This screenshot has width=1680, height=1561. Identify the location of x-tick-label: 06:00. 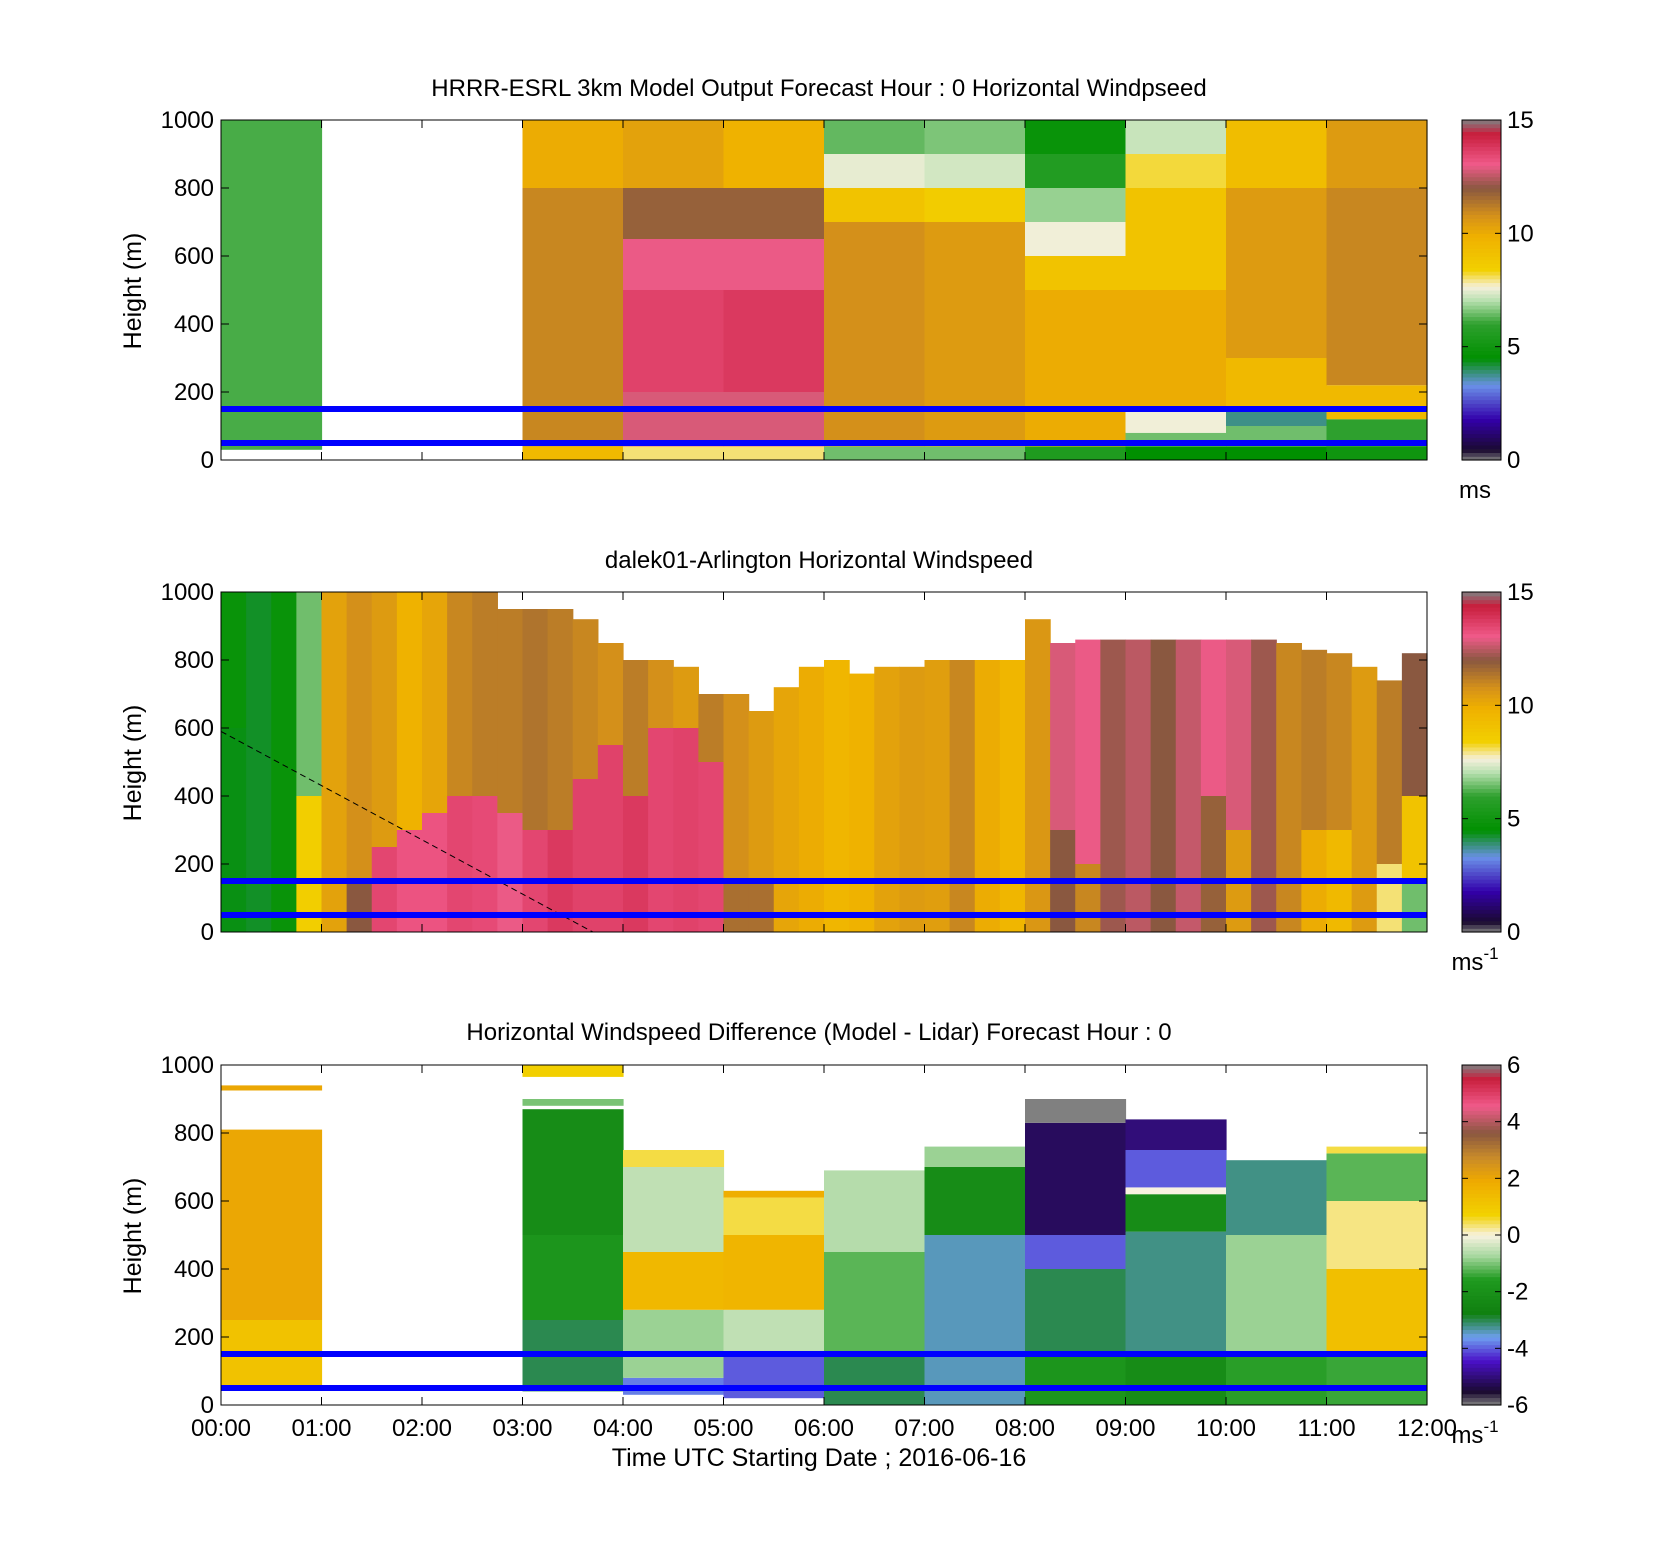
(824, 1428).